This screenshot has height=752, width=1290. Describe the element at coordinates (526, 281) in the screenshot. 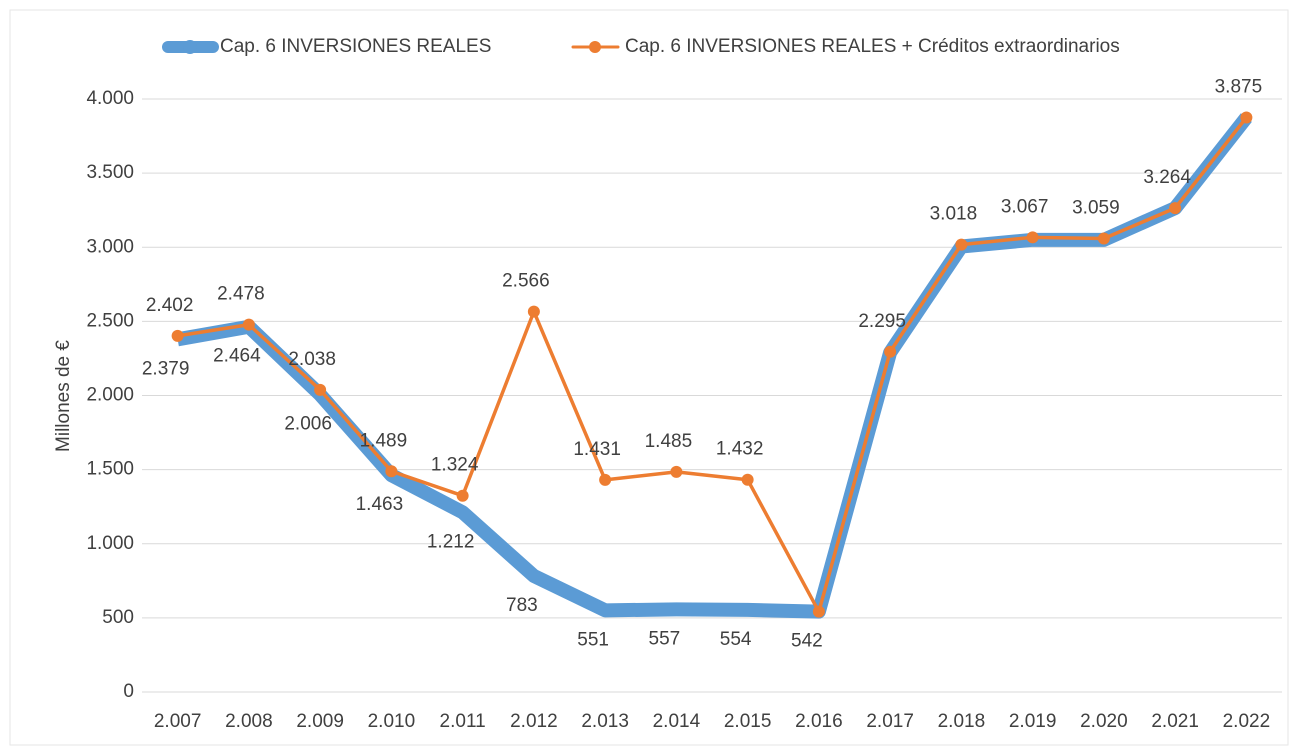

I see `data-label: 2.566` at that location.